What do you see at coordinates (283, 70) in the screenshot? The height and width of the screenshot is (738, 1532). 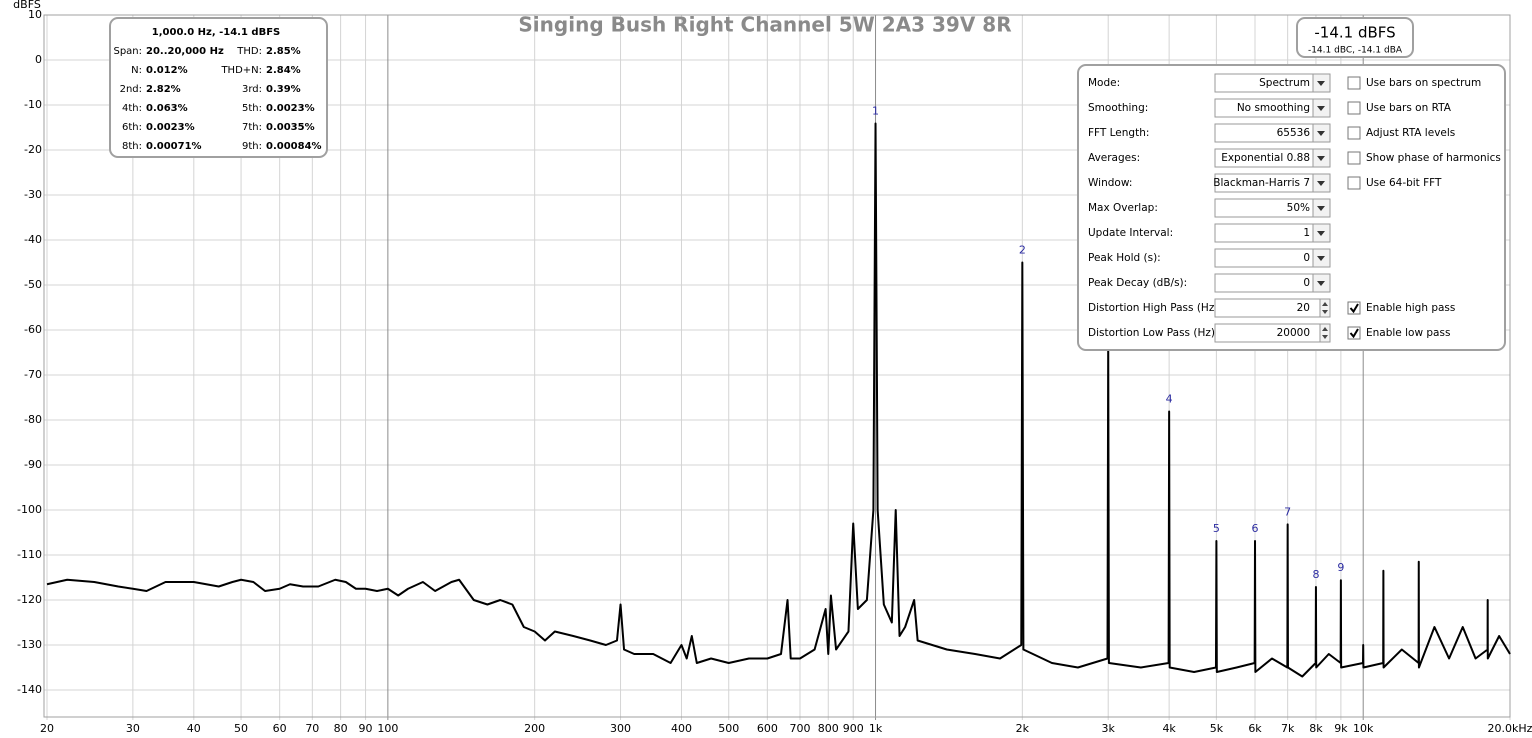 I see `info-value: 2.84%` at bounding box center [283, 70].